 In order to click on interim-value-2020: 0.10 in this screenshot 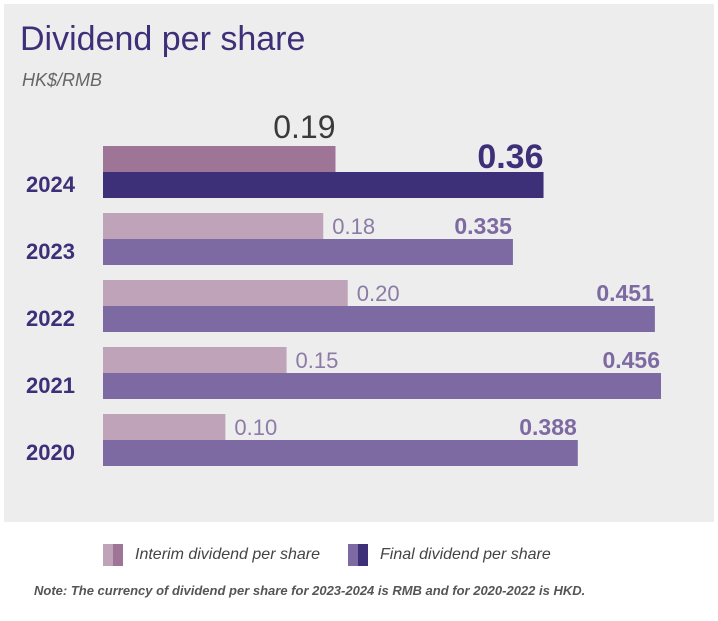, I will do `click(255, 427)`.